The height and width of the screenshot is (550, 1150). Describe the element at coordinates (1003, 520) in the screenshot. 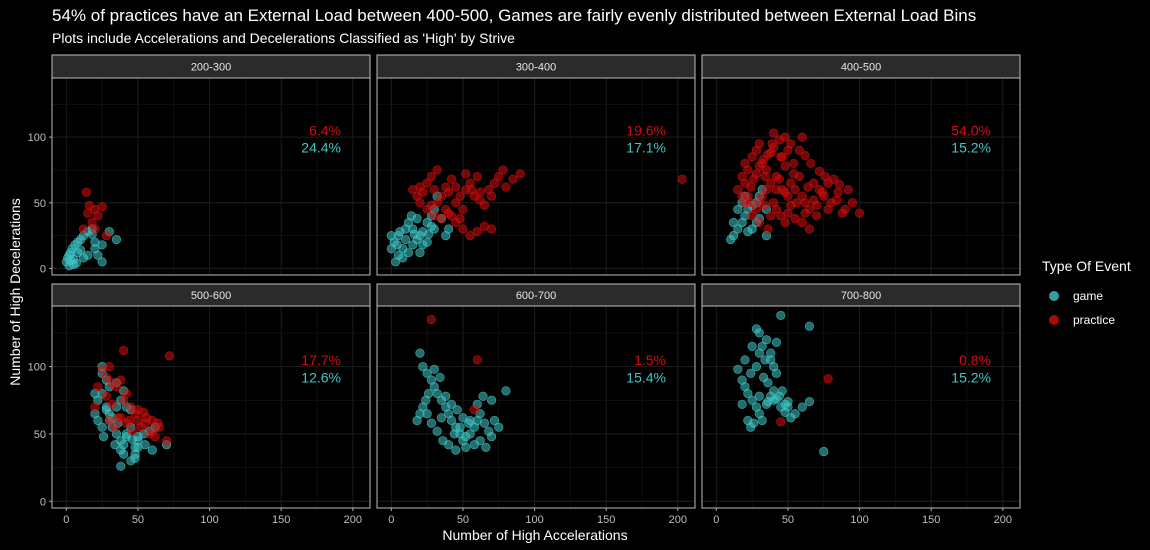

I see `x-tick-label: 200` at that location.